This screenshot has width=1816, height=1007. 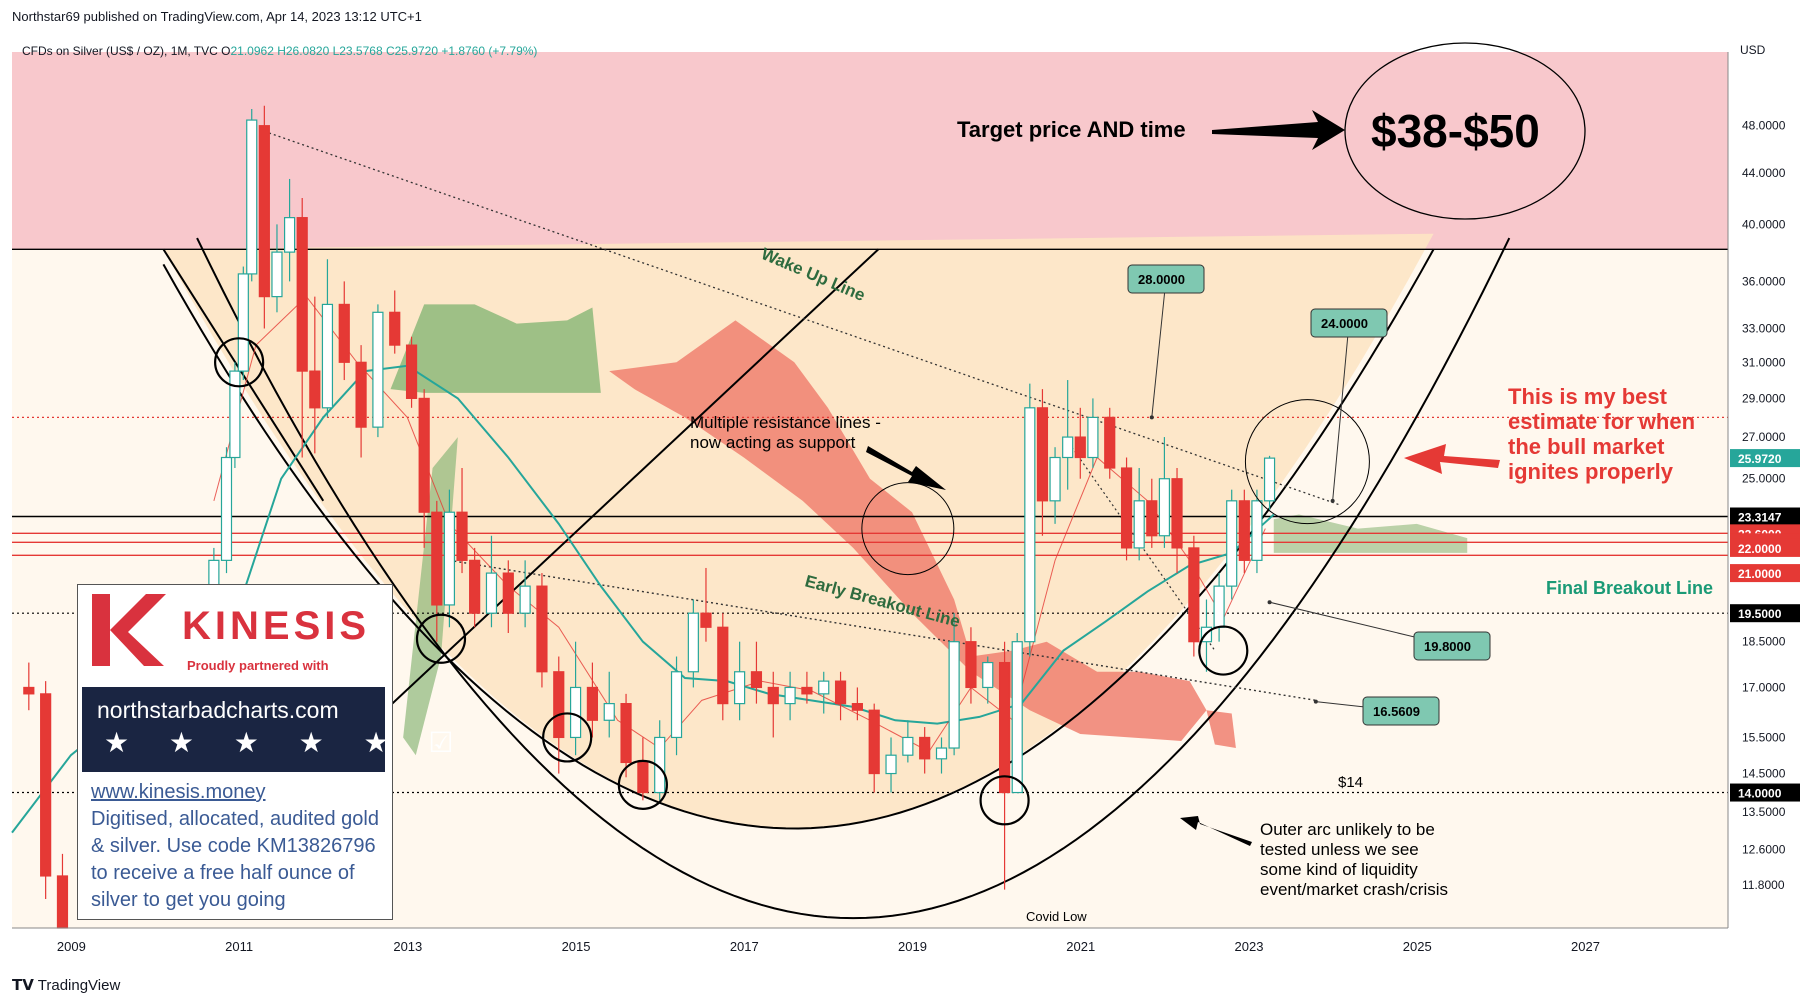 I want to click on y-tick-label: 31.0000, so click(x=1764, y=362).